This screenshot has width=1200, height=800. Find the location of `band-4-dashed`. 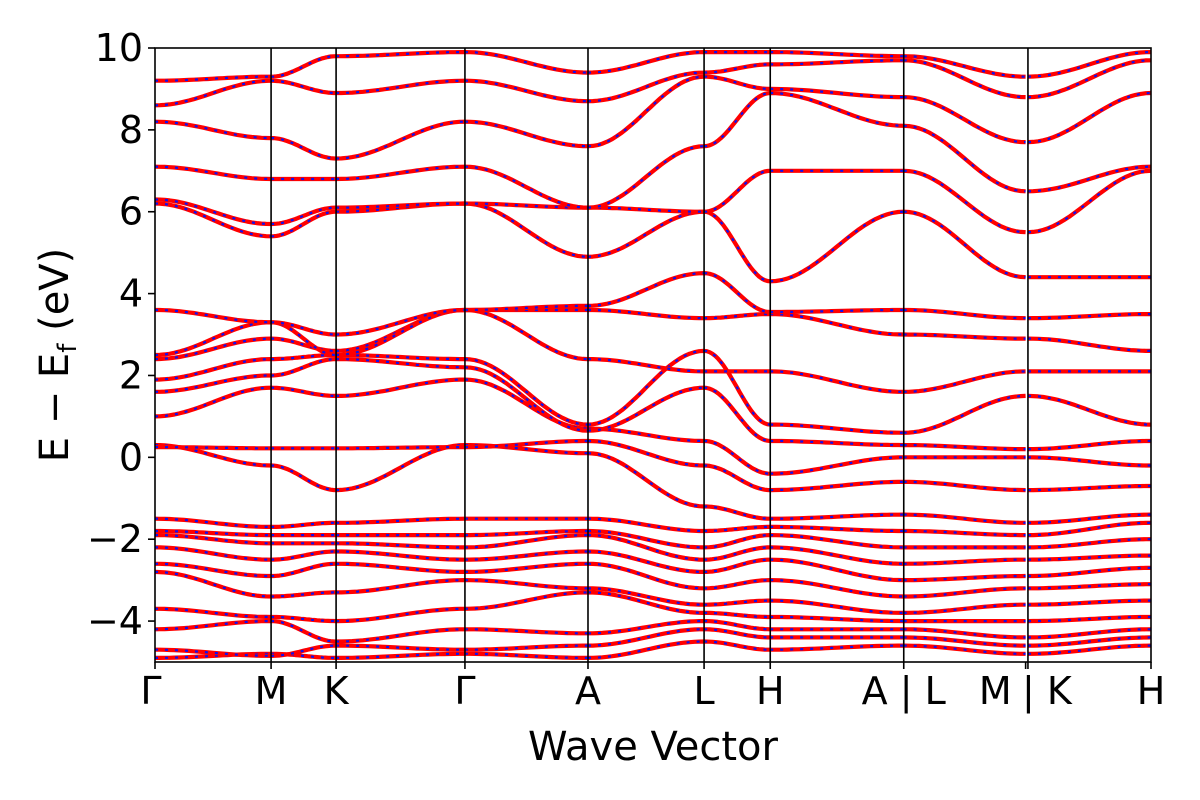

band-4-dashed is located at coordinates (653, 592).